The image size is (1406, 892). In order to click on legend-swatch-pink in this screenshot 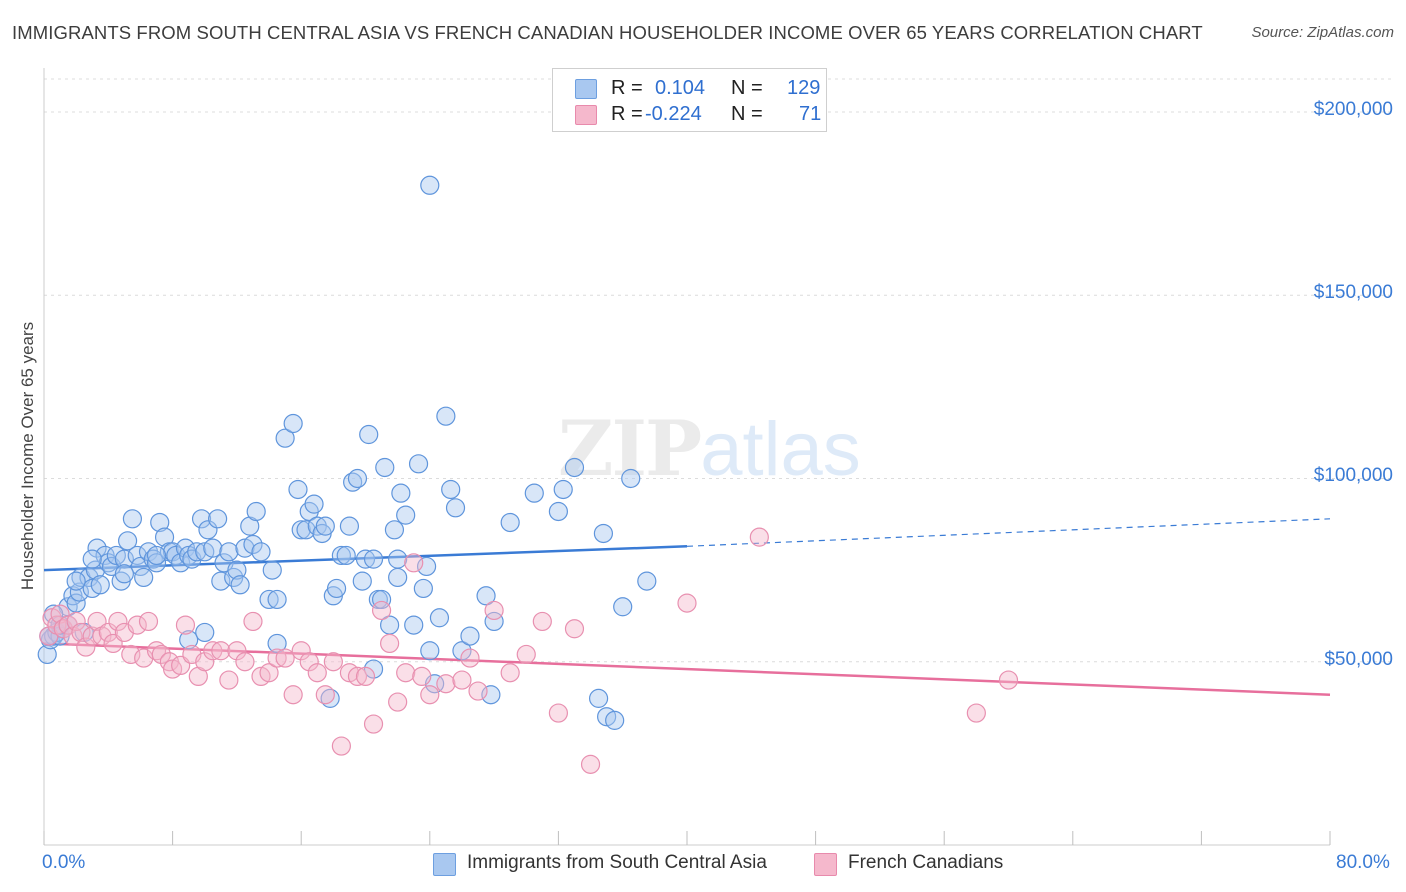, I will do `click(586, 115)`.